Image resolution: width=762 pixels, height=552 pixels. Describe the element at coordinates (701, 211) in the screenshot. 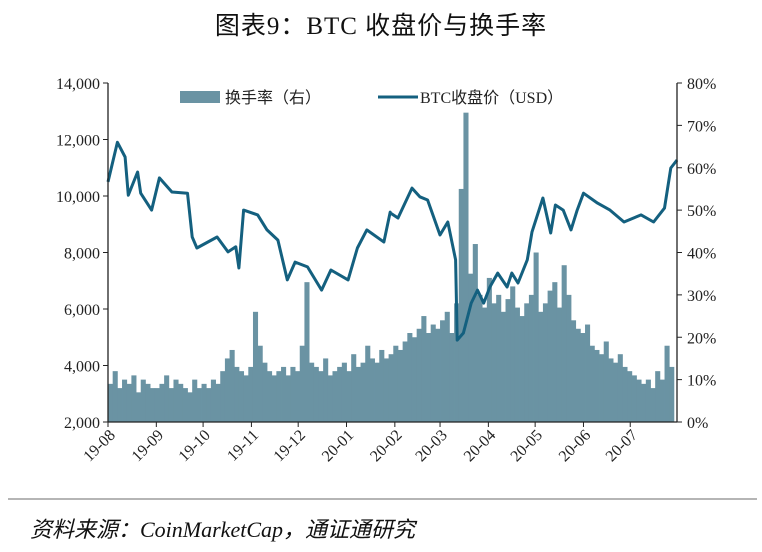

I see `right-tick-label: 50%` at that location.